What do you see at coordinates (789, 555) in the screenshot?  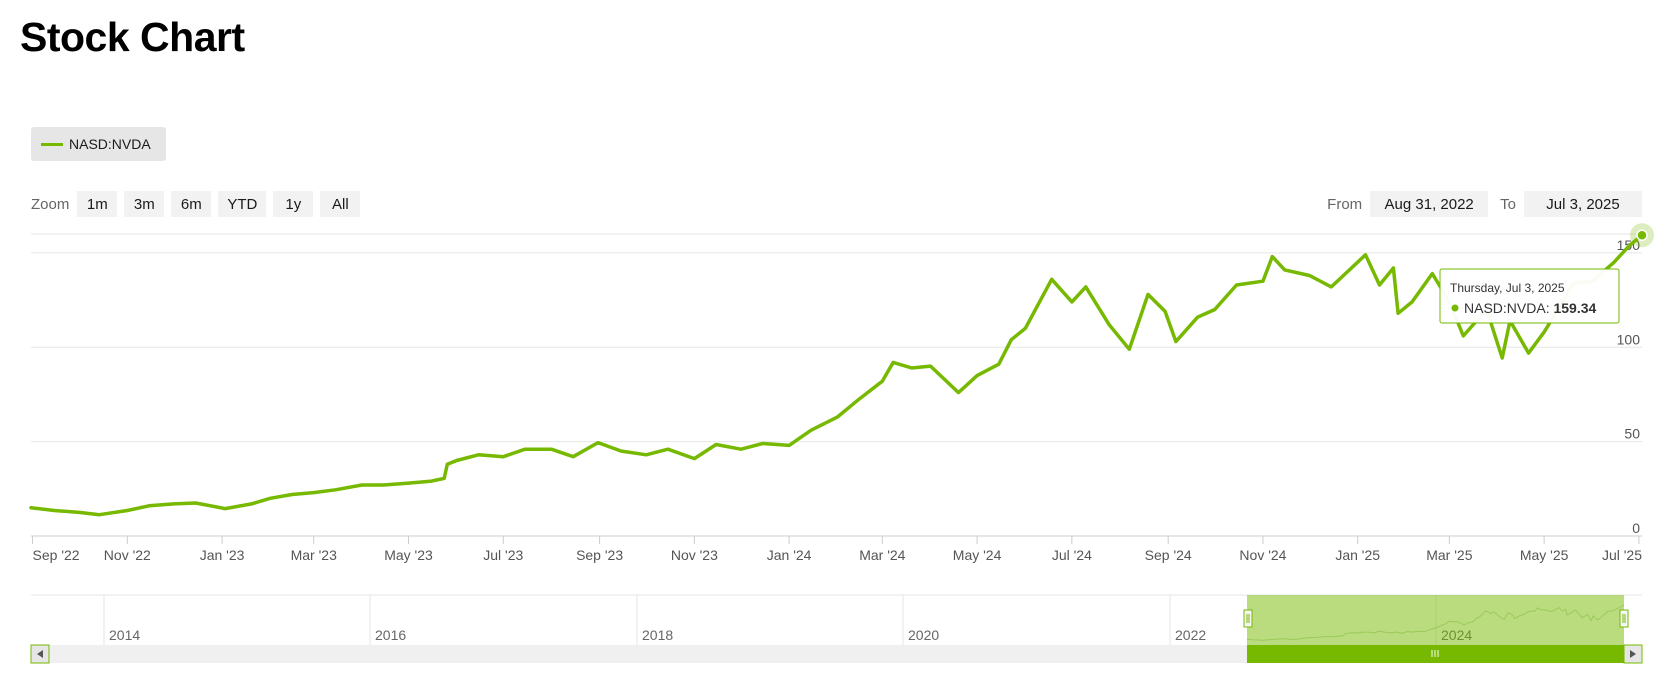 I see `x-tick-label: Jan '24` at bounding box center [789, 555].